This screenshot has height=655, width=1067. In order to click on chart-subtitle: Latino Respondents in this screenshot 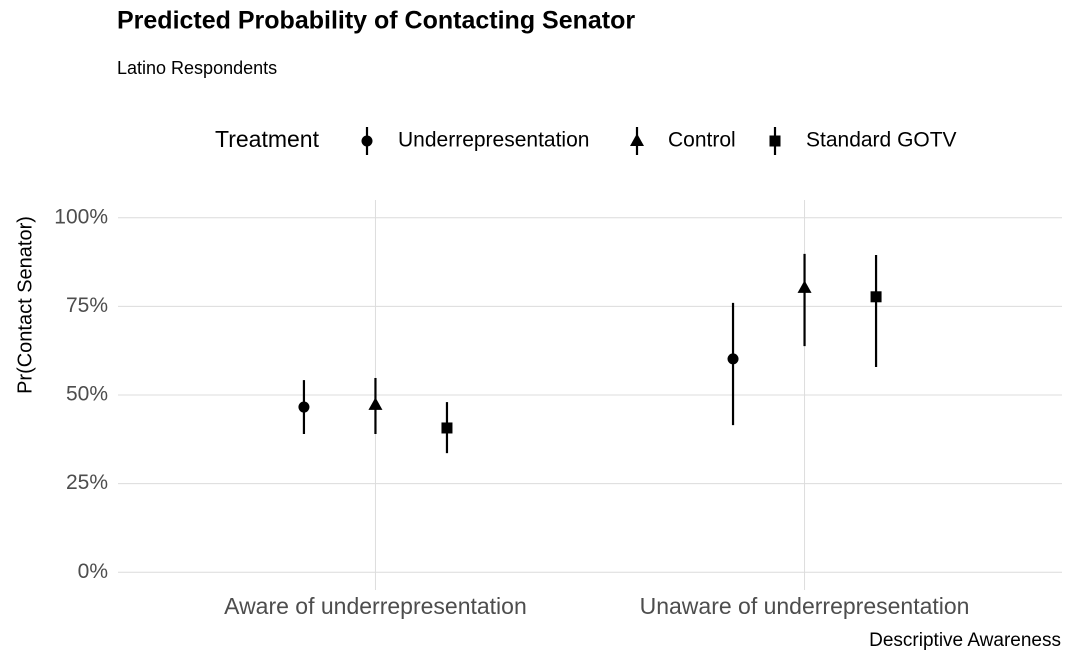, I will do `click(197, 68)`.